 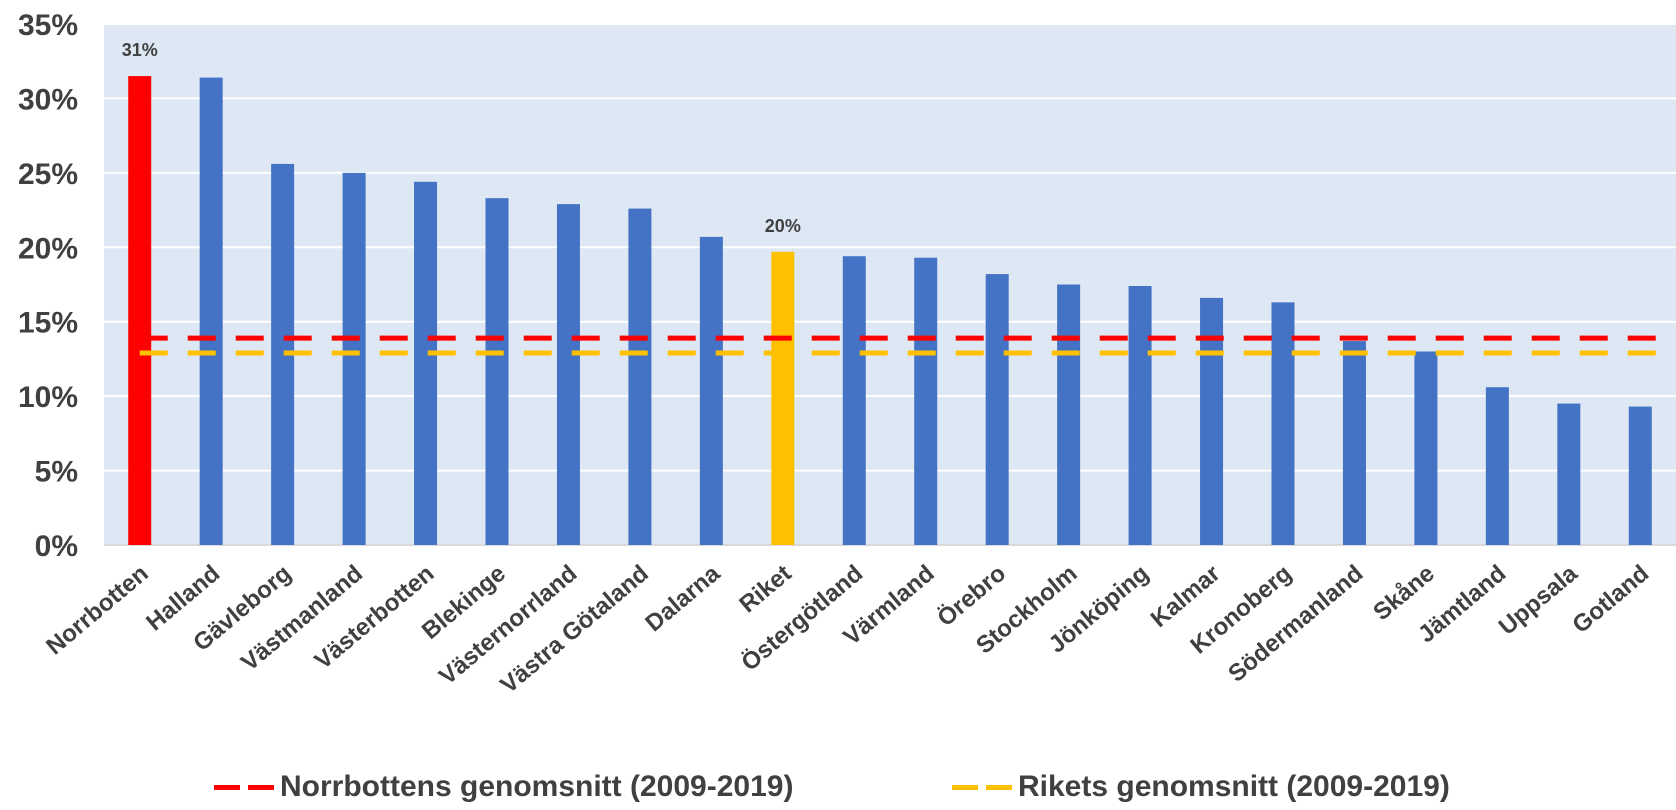 What do you see at coordinates (48, 323) in the screenshot?
I see `y-tick-label: 15%` at bounding box center [48, 323].